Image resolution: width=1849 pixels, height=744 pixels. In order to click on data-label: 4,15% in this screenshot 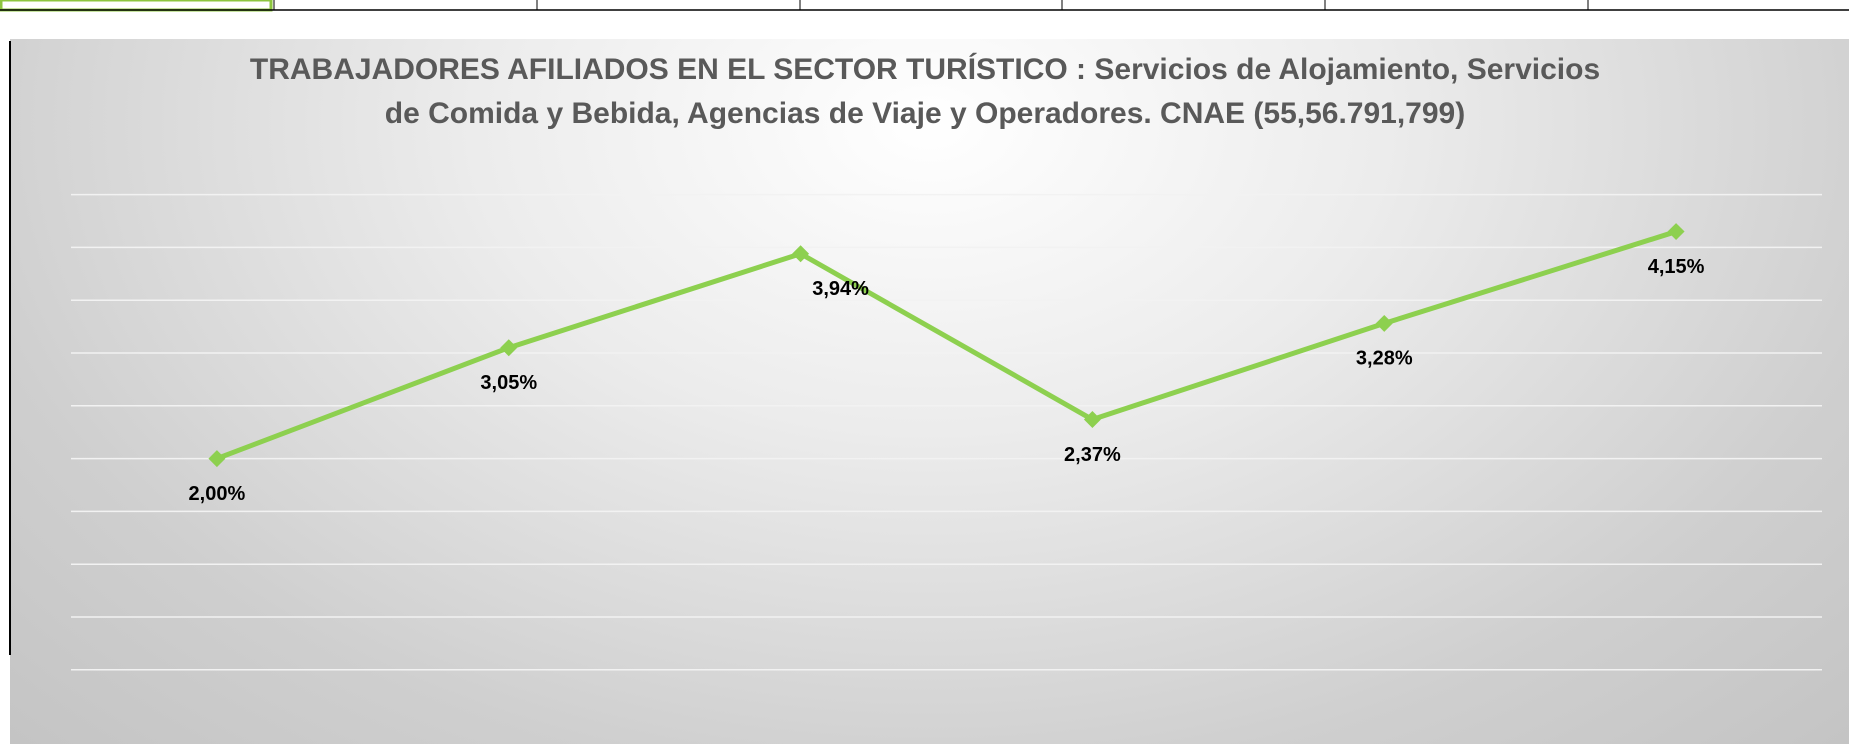, I will do `click(1676, 267)`.